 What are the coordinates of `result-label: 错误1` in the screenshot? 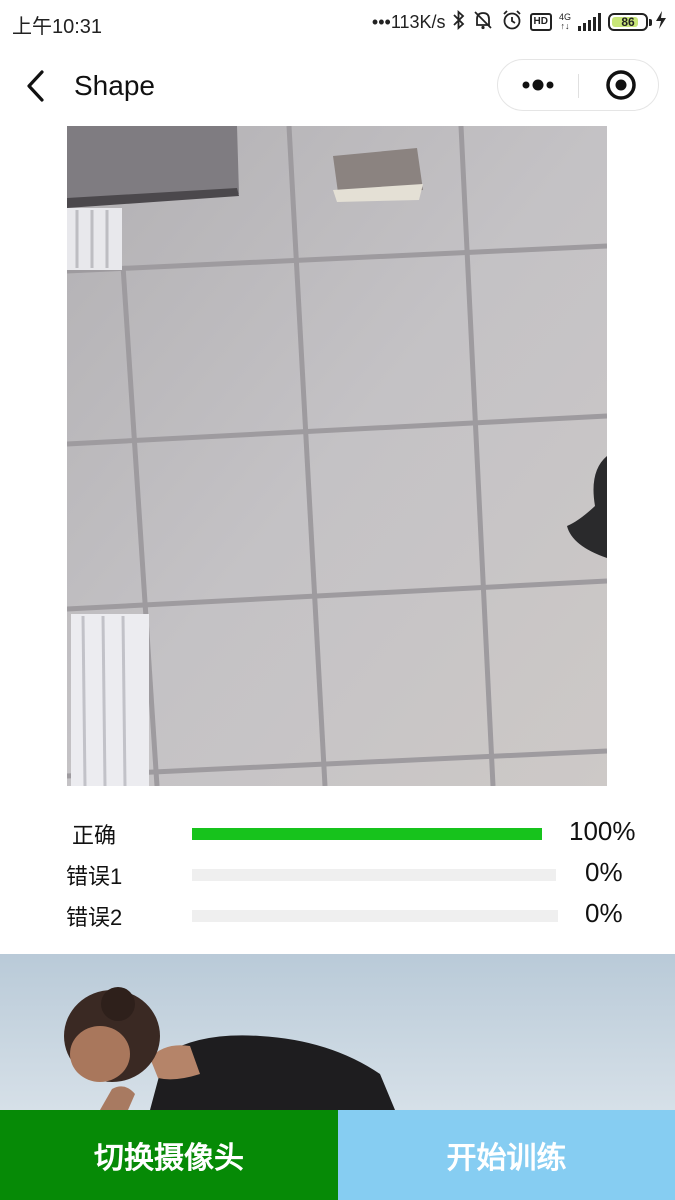 It's located at (94, 876).